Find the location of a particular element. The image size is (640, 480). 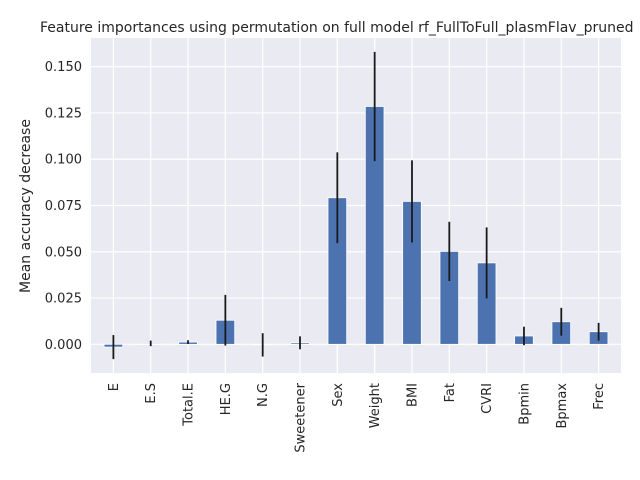

y-tick-label: 0.075 is located at coordinates (63, 206).